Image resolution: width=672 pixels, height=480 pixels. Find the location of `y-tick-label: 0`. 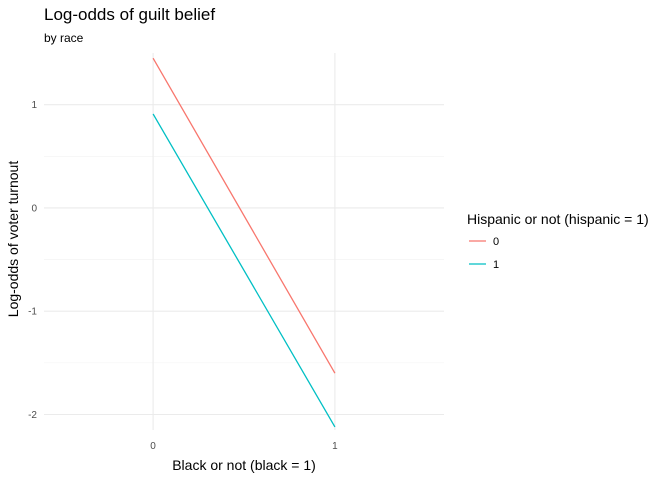

y-tick-label: 0 is located at coordinates (34, 208).